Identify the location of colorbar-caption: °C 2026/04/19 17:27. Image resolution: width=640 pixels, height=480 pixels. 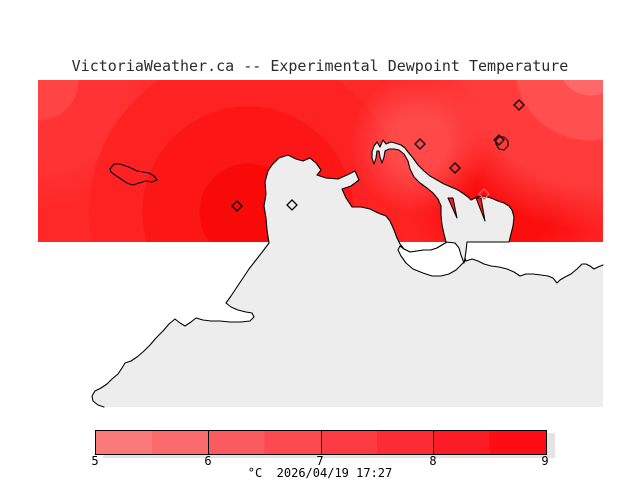
(320, 473).